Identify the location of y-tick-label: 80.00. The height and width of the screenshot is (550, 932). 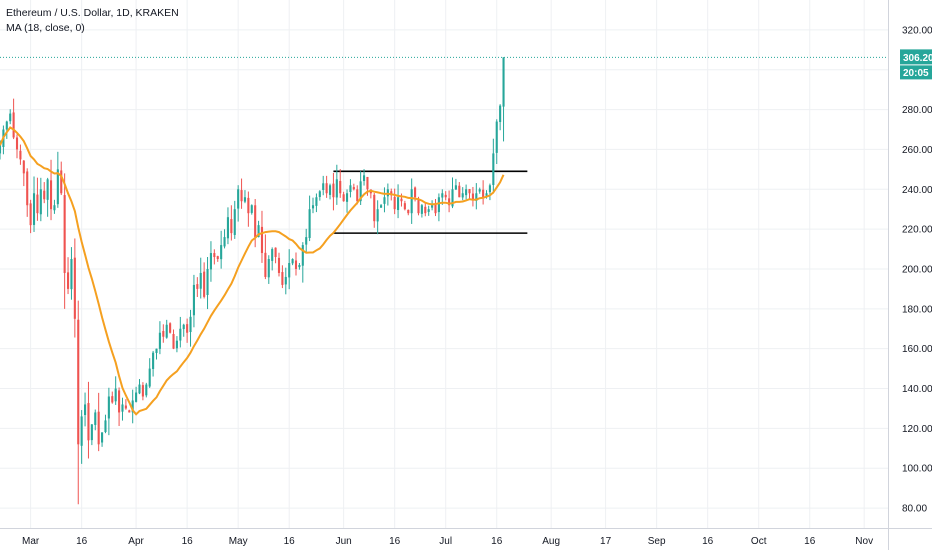
(914, 509).